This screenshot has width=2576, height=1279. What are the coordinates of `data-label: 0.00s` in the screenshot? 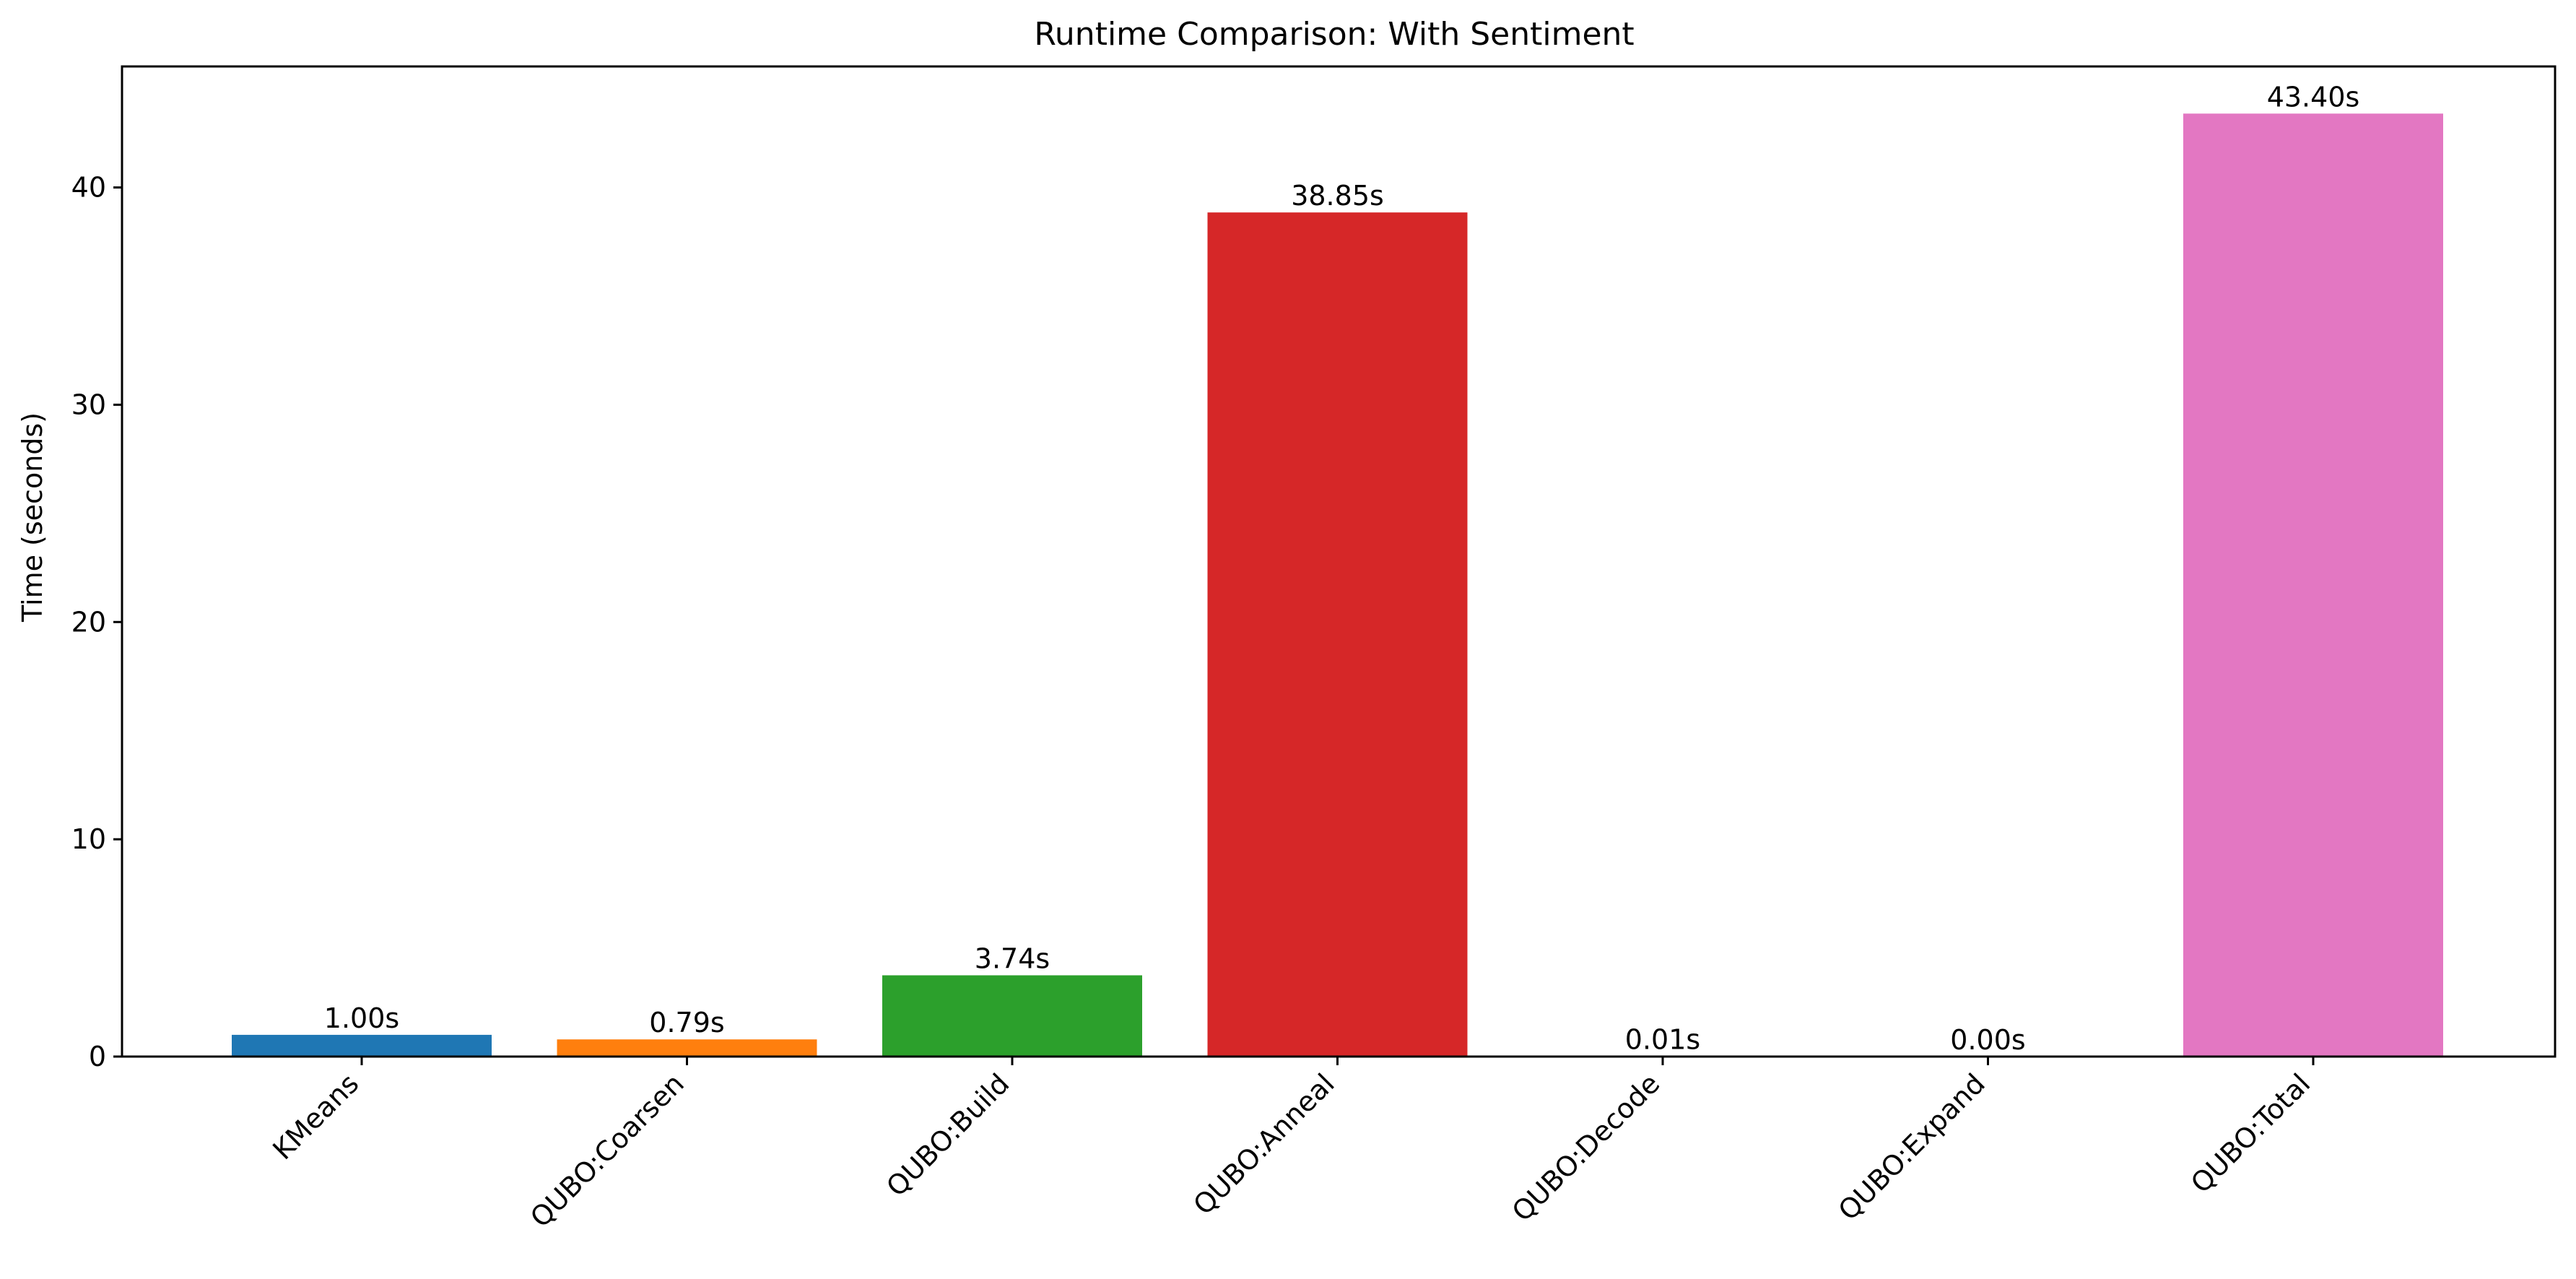 It's located at (1988, 1040).